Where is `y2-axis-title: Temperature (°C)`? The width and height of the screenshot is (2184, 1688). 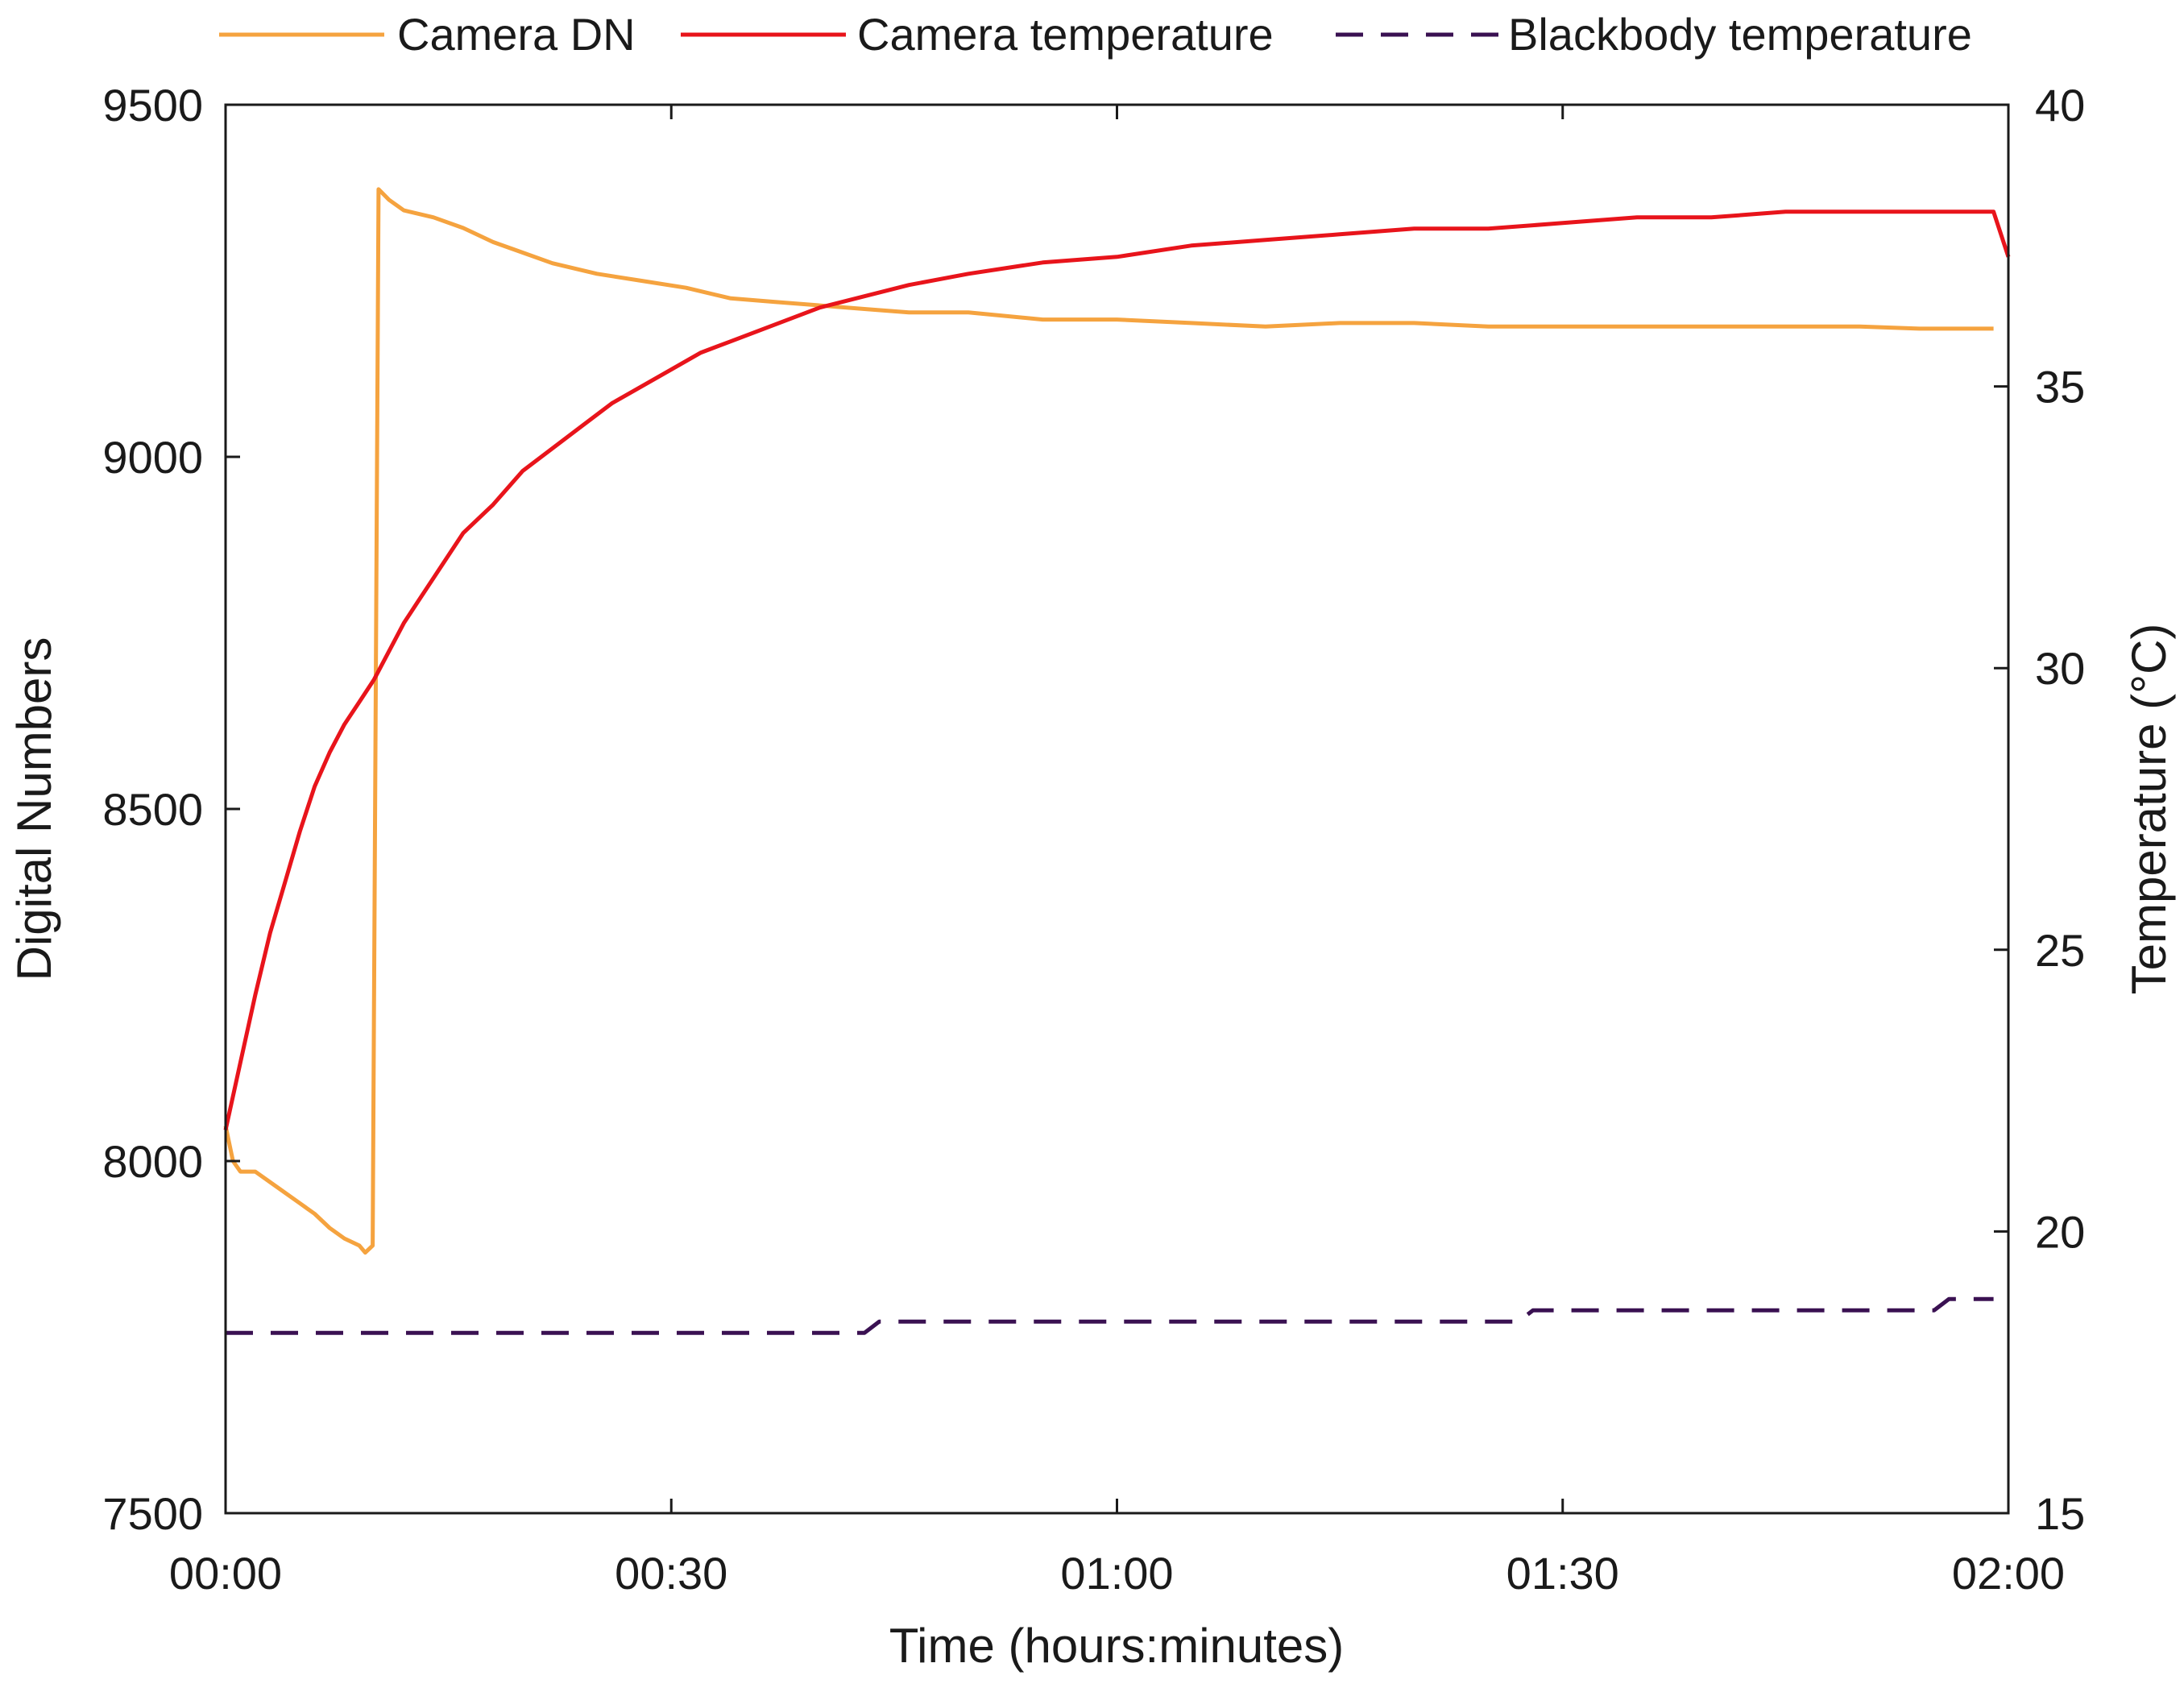
y2-axis-title: Temperature (°C) is located at coordinates (2149, 809).